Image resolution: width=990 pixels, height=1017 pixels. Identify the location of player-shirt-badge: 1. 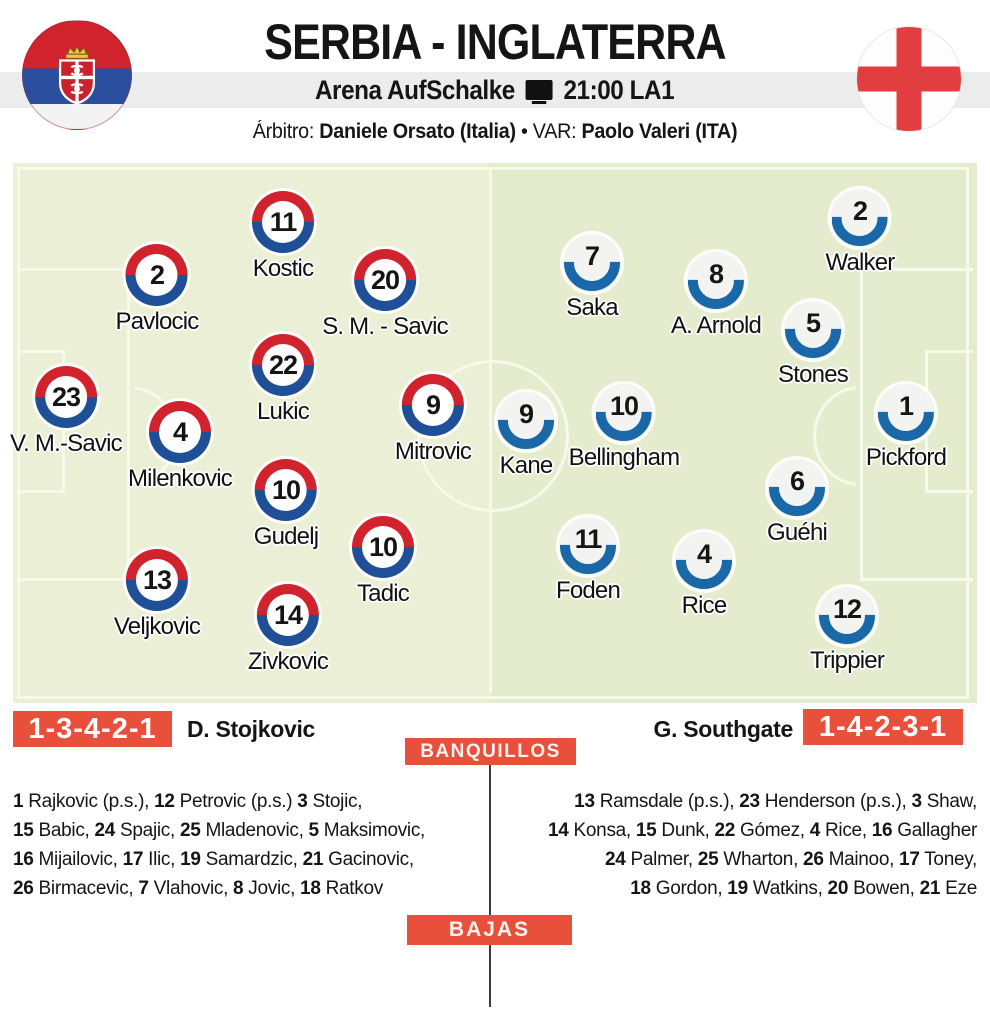
(905, 413).